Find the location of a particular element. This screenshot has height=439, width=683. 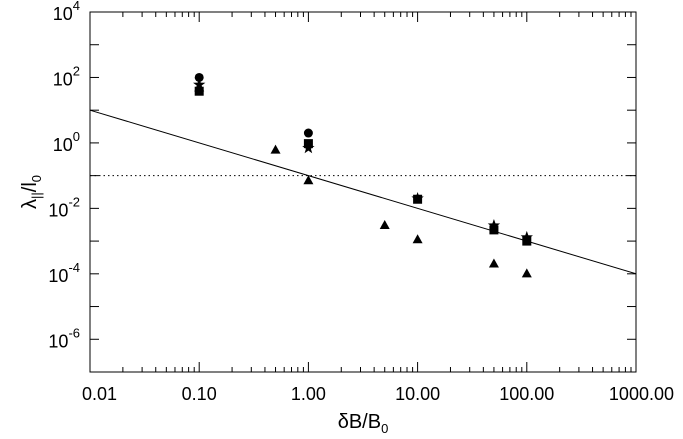

x-tick-label: 100.00 is located at coordinates (526, 394).